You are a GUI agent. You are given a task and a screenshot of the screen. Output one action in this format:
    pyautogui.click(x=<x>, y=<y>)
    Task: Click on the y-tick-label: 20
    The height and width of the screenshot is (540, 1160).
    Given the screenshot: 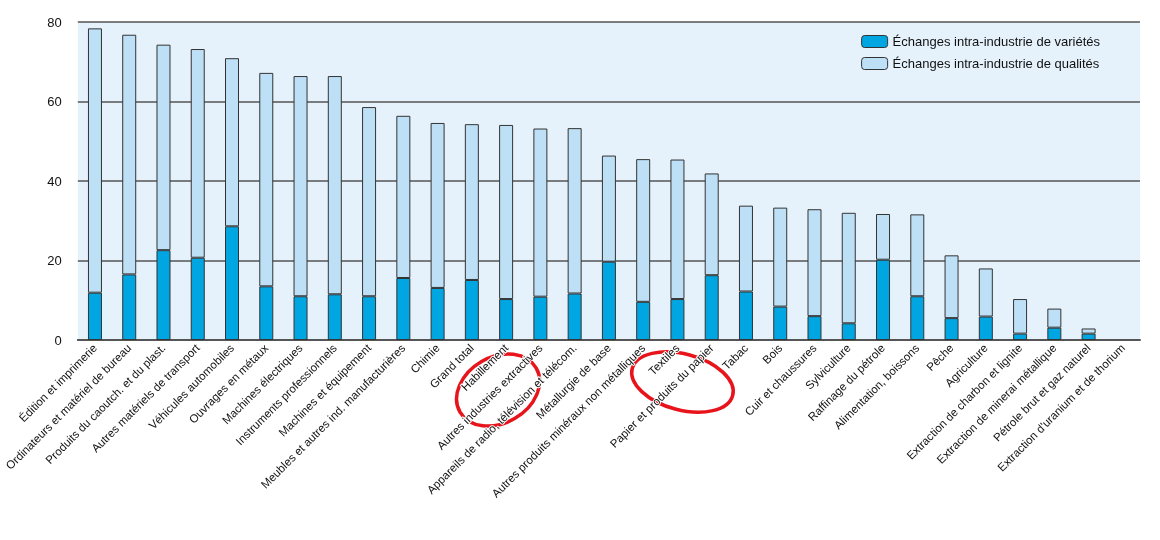 What is the action you would take?
    pyautogui.click(x=54, y=260)
    